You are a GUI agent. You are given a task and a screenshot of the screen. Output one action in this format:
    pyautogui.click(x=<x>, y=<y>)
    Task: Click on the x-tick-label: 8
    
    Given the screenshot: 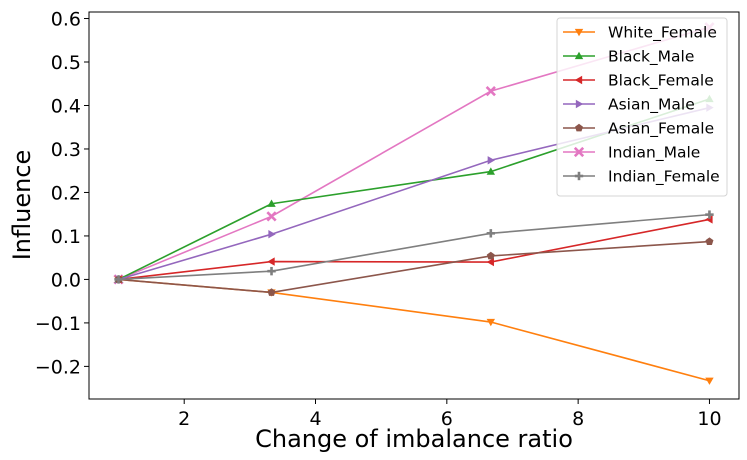 What is the action you would take?
    pyautogui.click(x=578, y=419)
    